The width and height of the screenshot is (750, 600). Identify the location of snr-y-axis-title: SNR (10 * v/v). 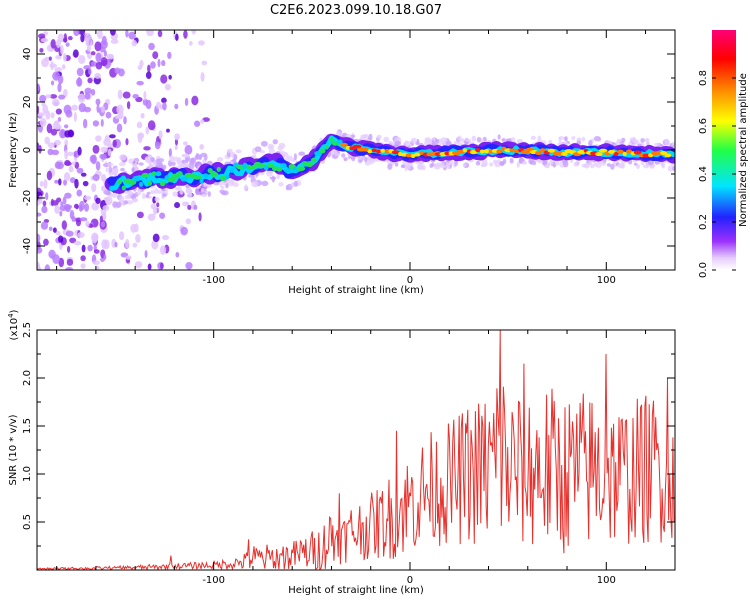
(13, 449).